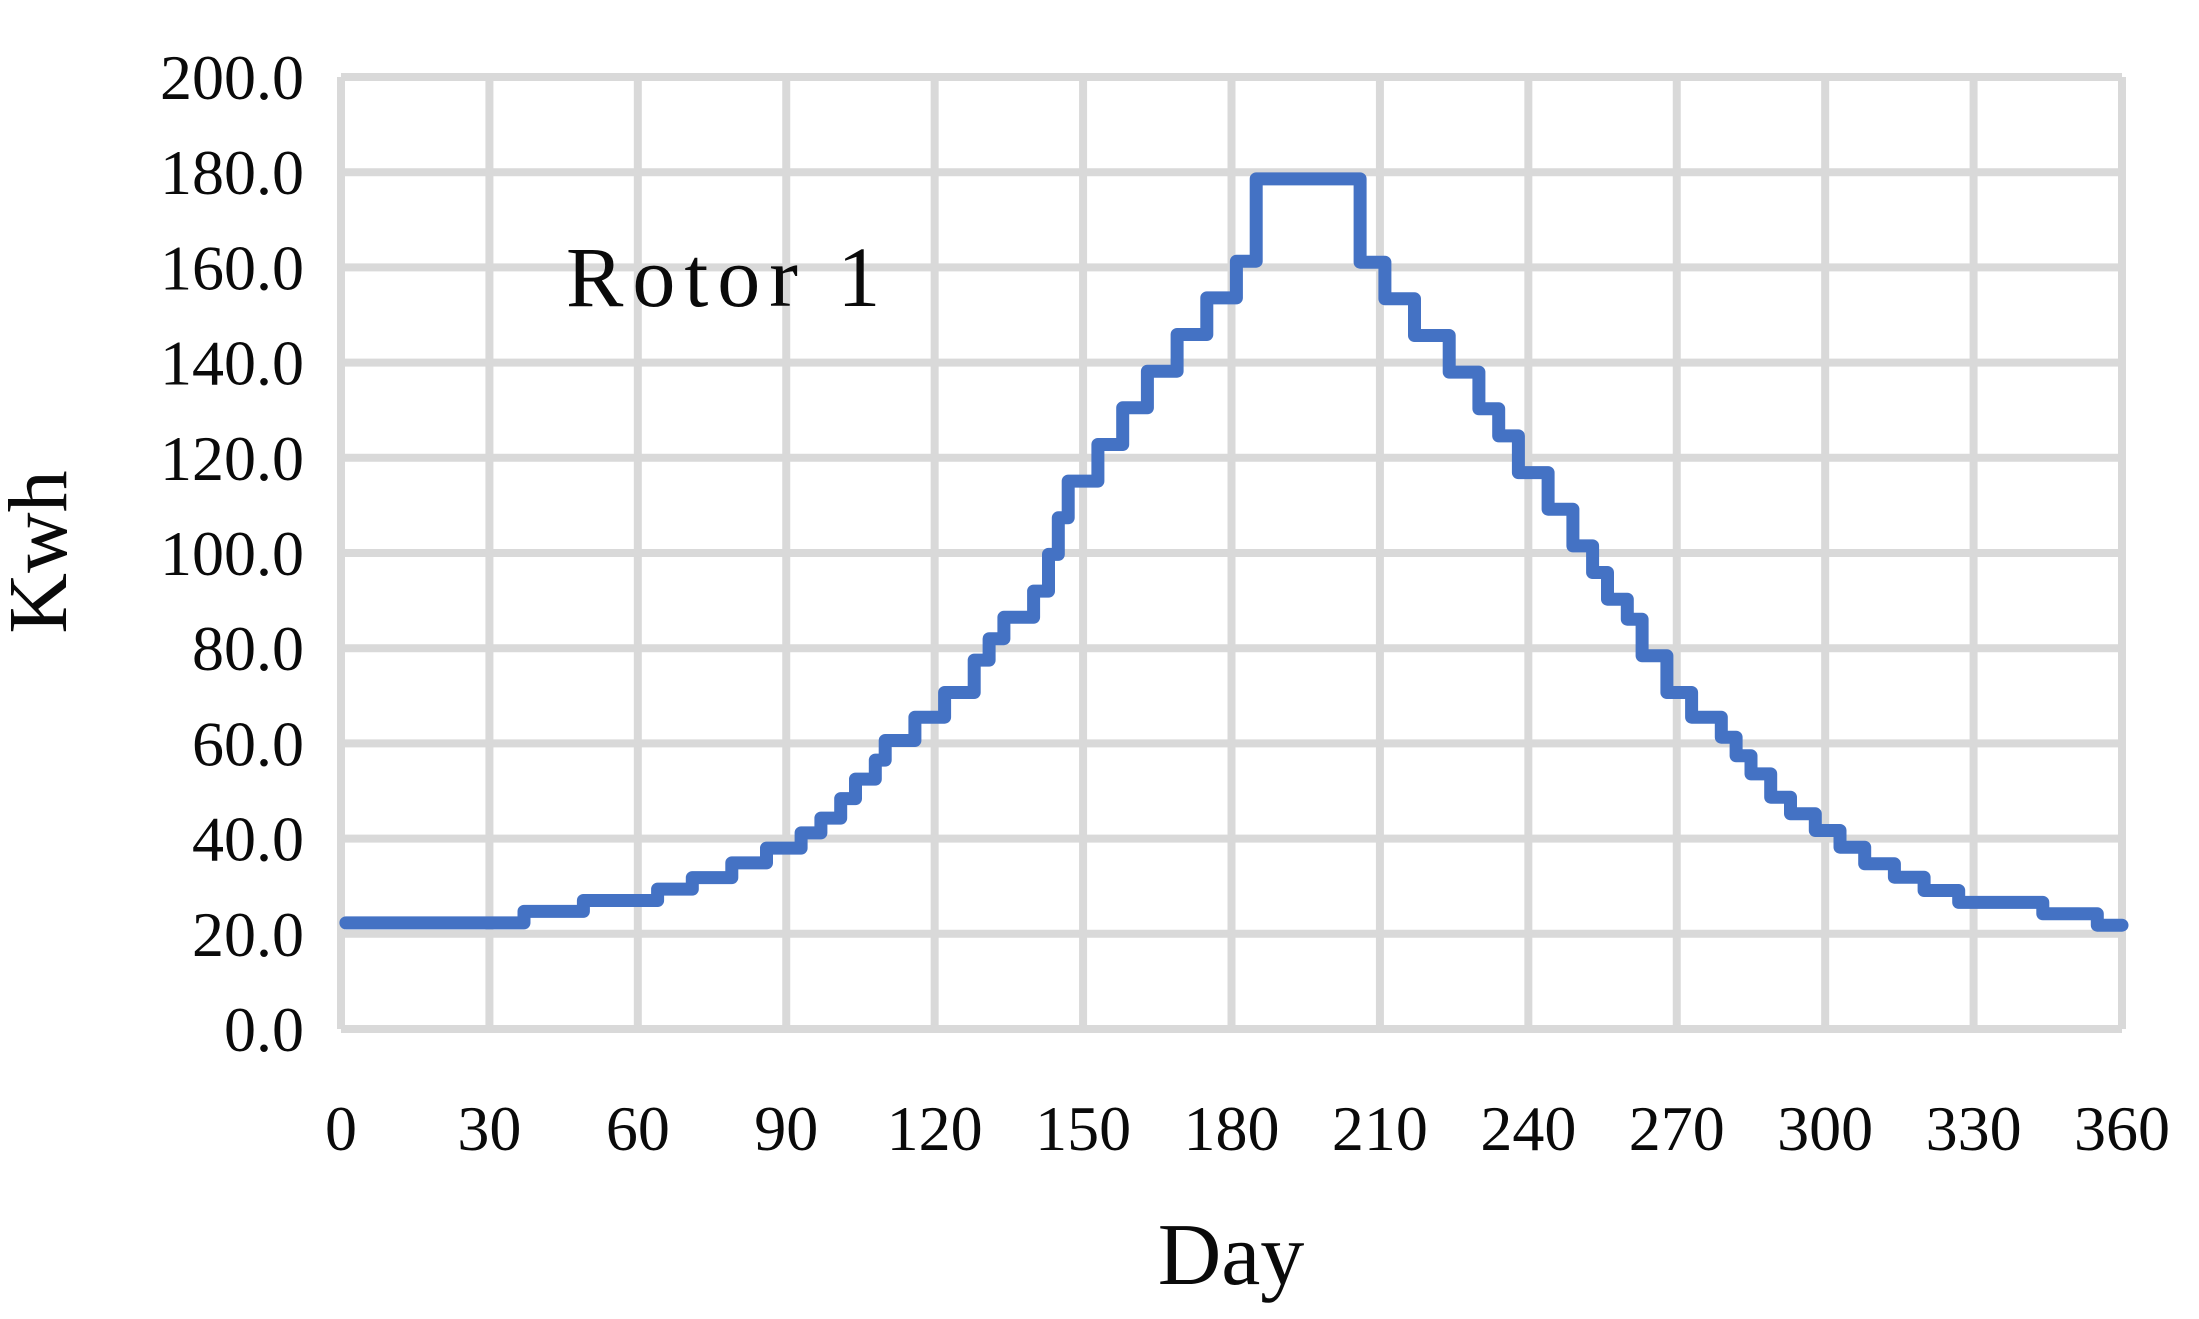 The image size is (2199, 1319). Describe the element at coordinates (42, 551) in the screenshot. I see `y-axis-title: Kwh` at that location.